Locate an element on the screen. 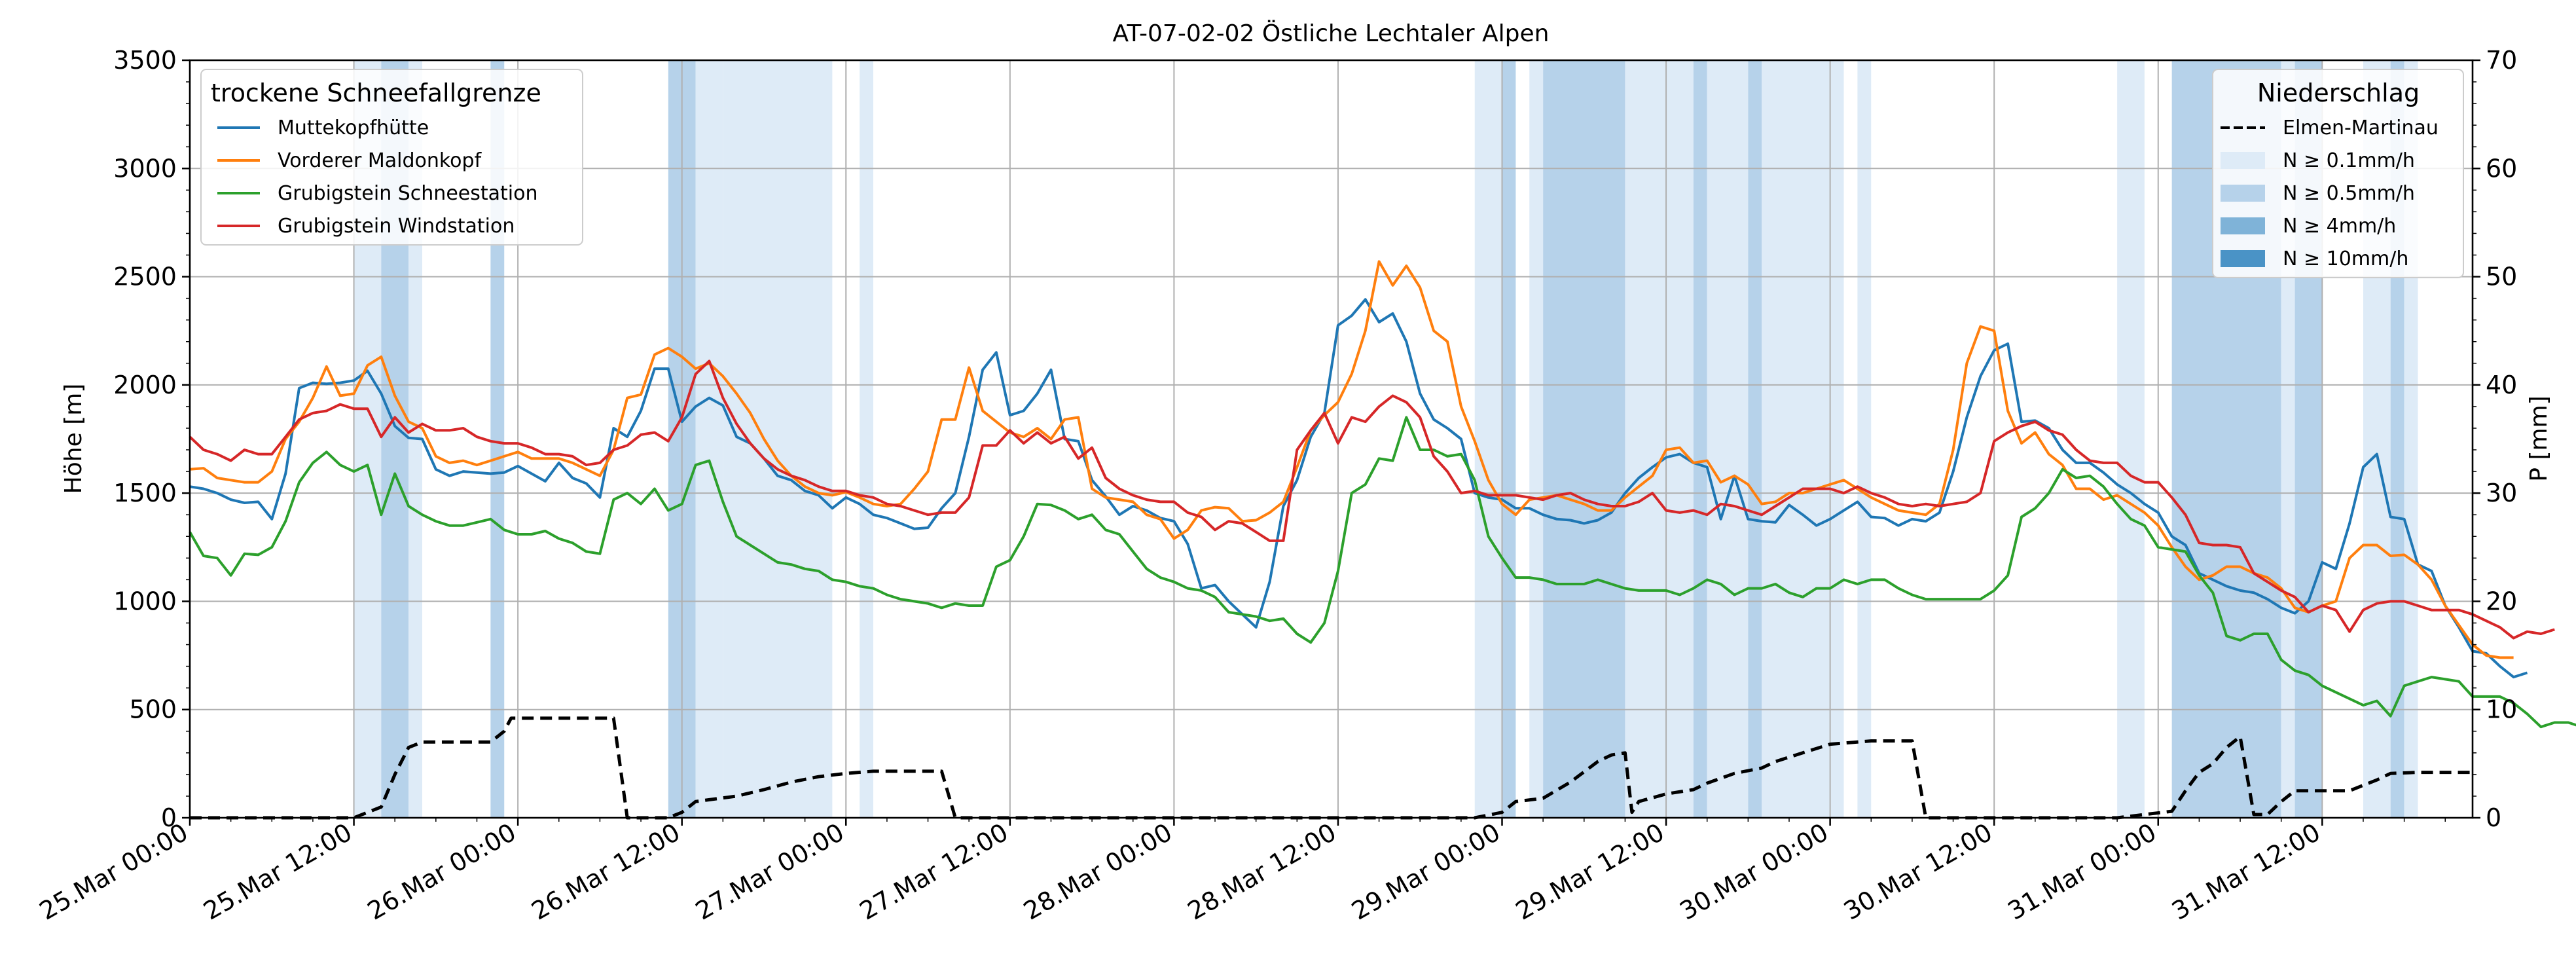 The width and height of the screenshot is (2576, 971). legend-entry-muttekopfhuette: Muttekopfhütte is located at coordinates (353, 128).